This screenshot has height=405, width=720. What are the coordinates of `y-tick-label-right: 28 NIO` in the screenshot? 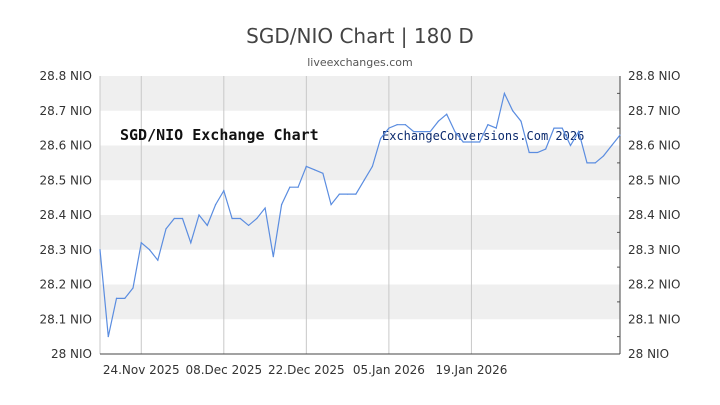 It's located at (648, 354).